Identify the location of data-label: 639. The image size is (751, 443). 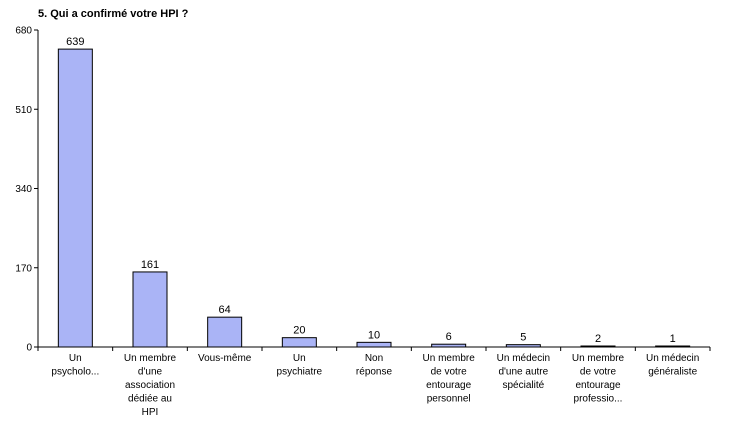
(75, 42).